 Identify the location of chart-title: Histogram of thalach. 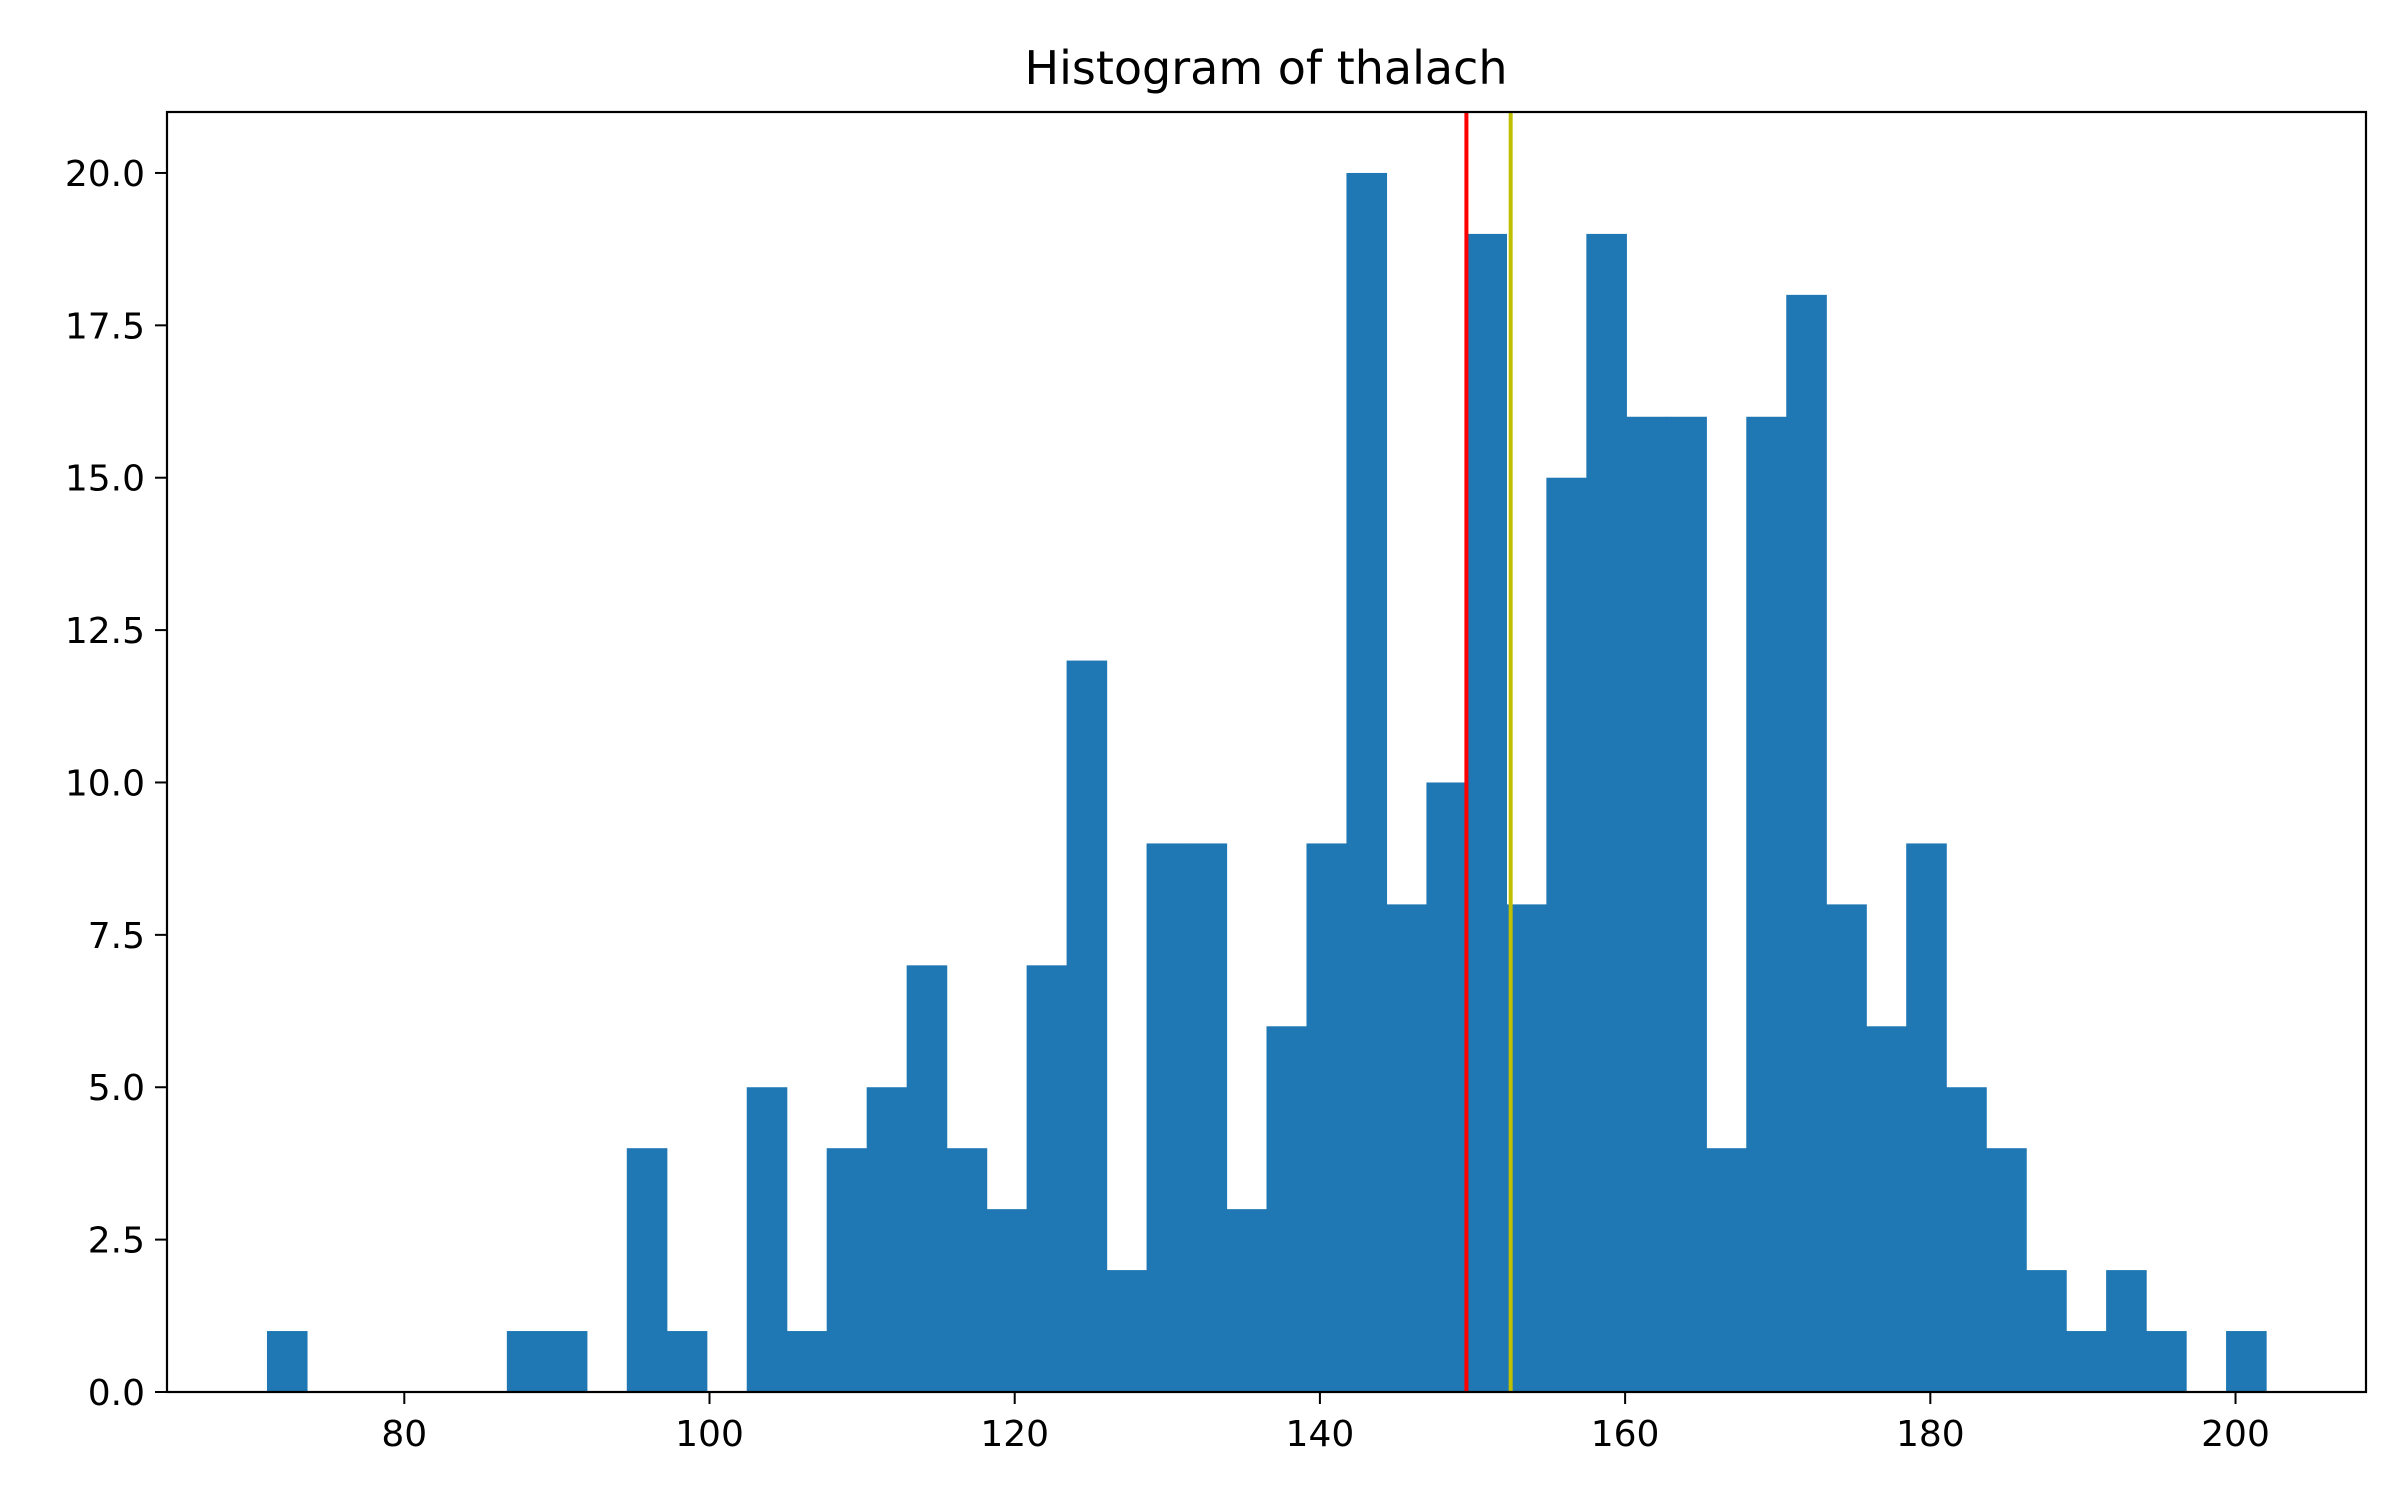
(1266, 68).